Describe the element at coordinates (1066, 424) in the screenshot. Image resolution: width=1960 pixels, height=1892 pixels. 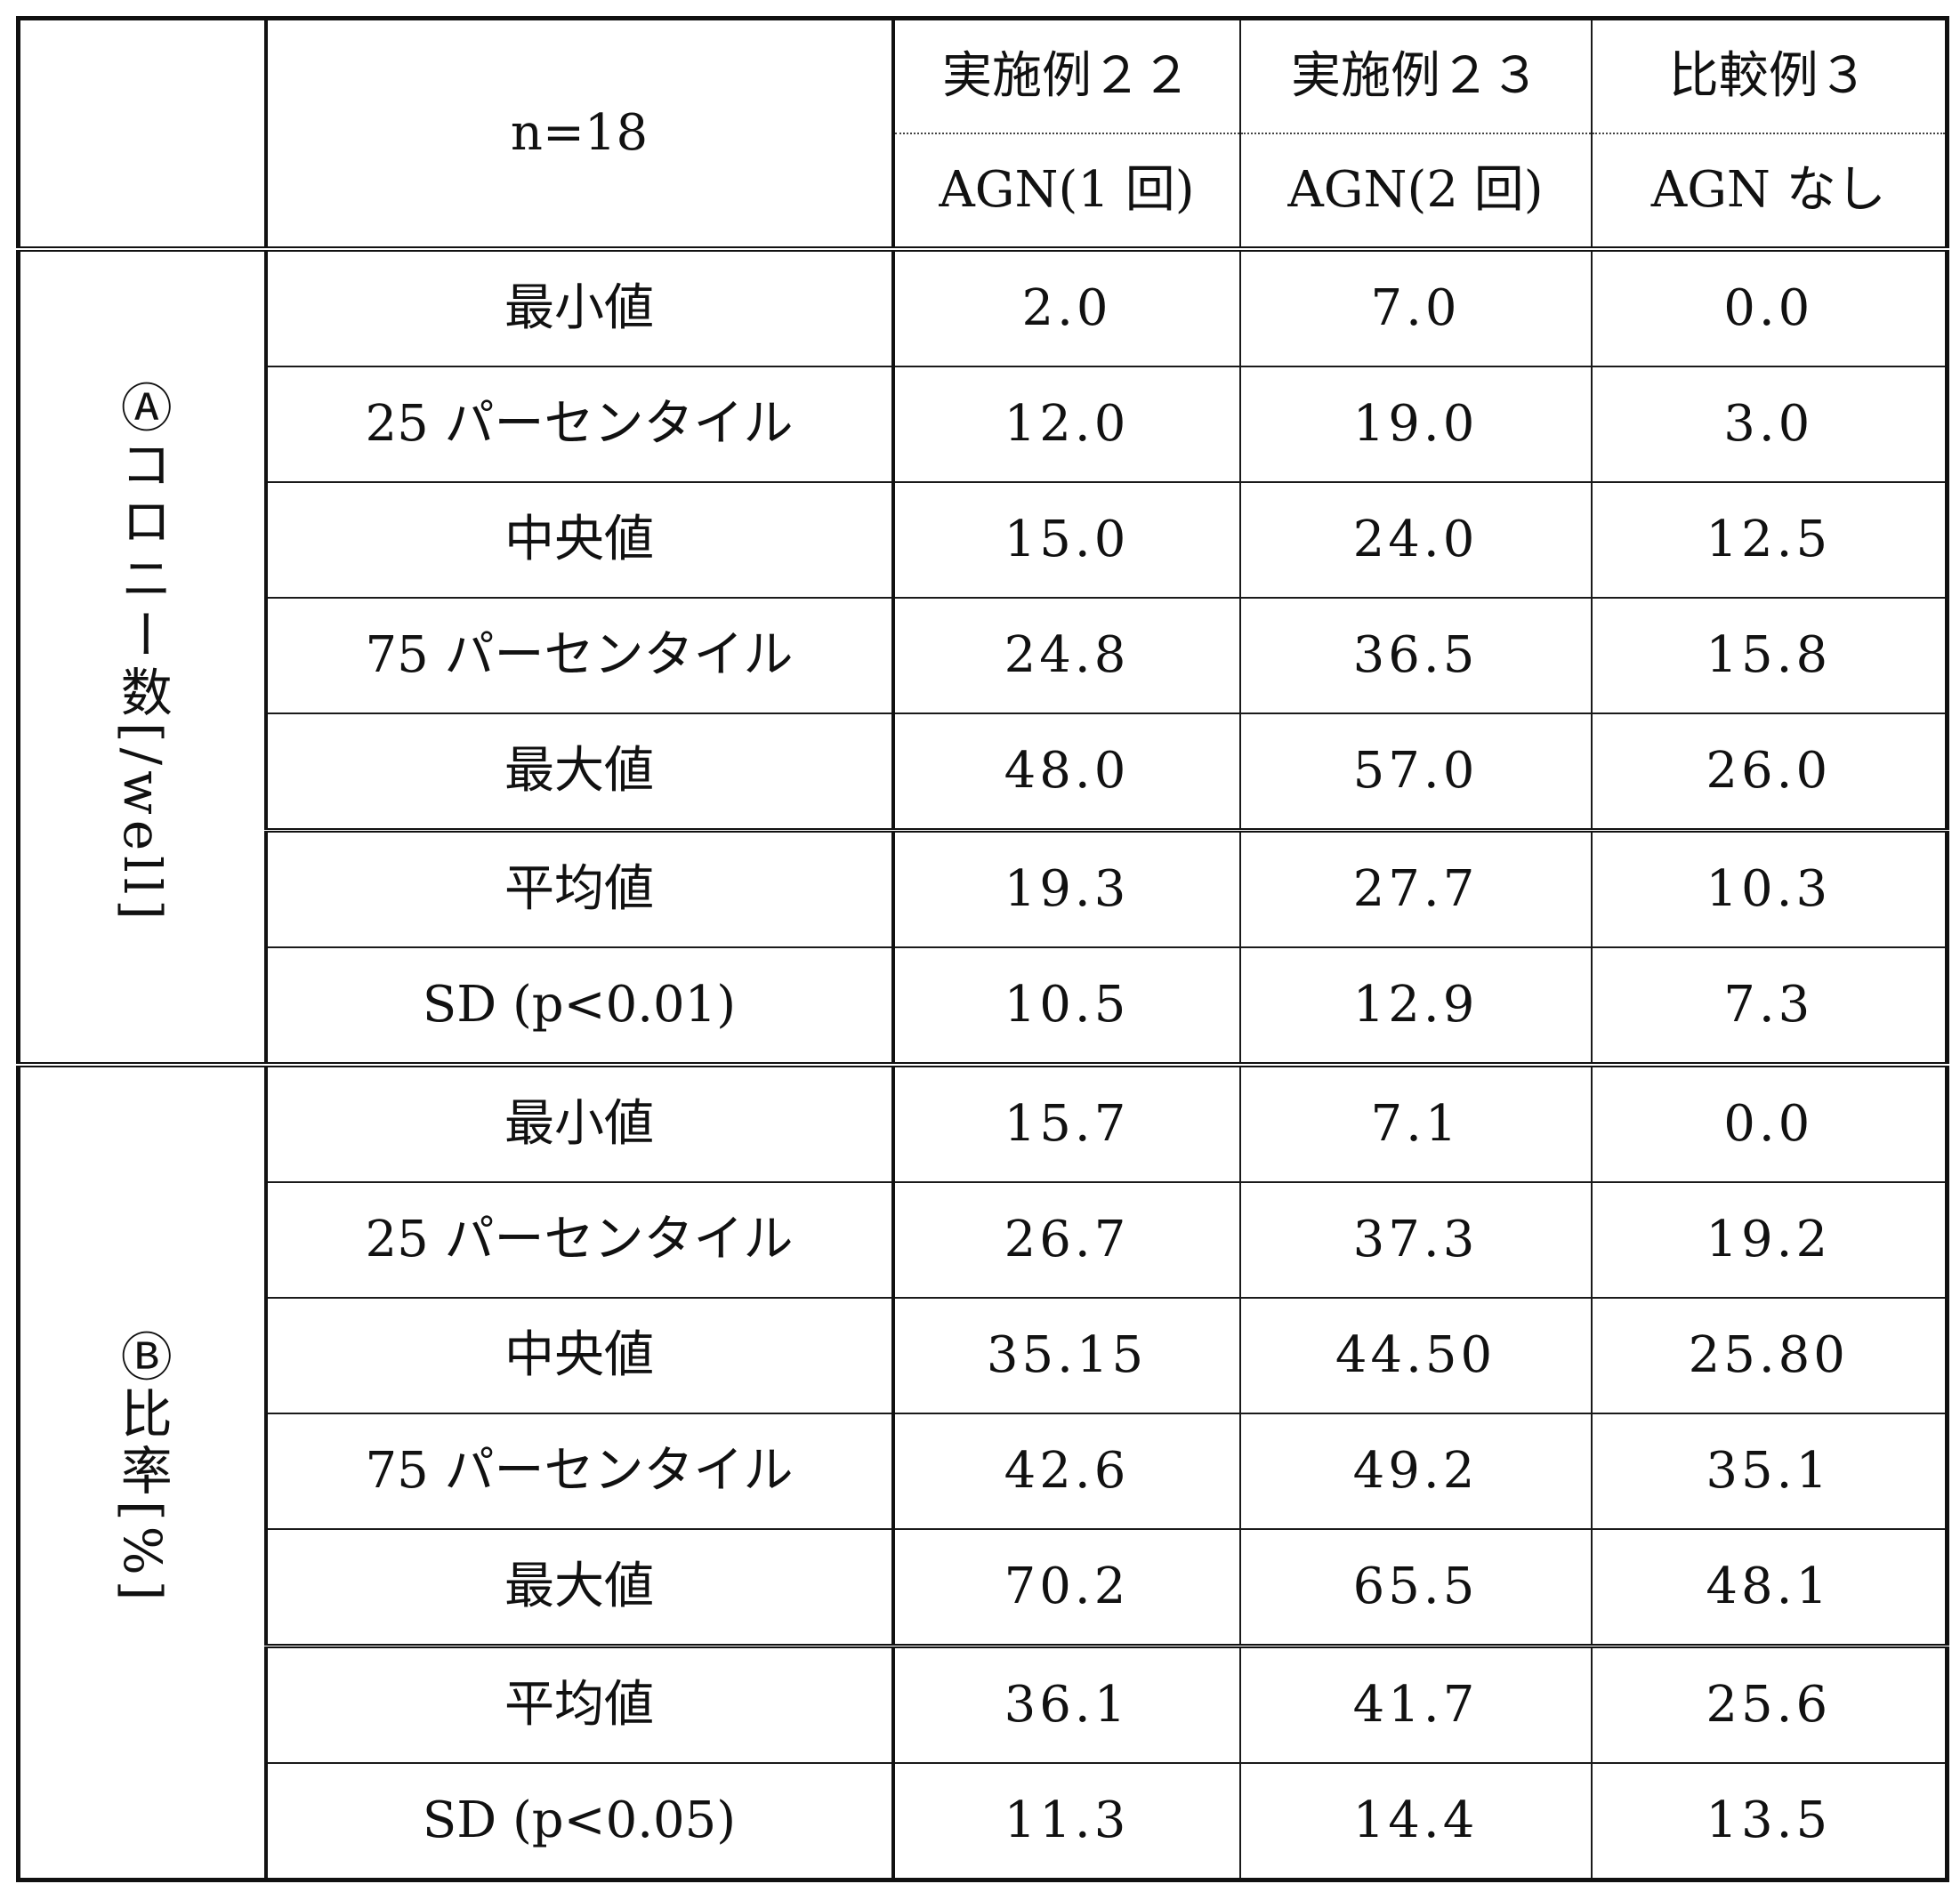
I see `value-cell: 12.0` at that location.